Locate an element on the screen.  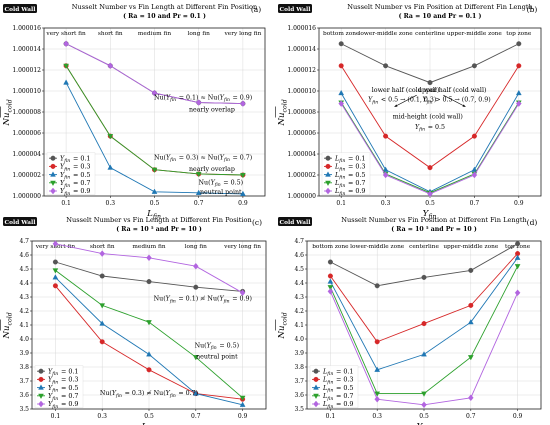
y-tick-label: 1.000006 is located at coordinates (26, 133).